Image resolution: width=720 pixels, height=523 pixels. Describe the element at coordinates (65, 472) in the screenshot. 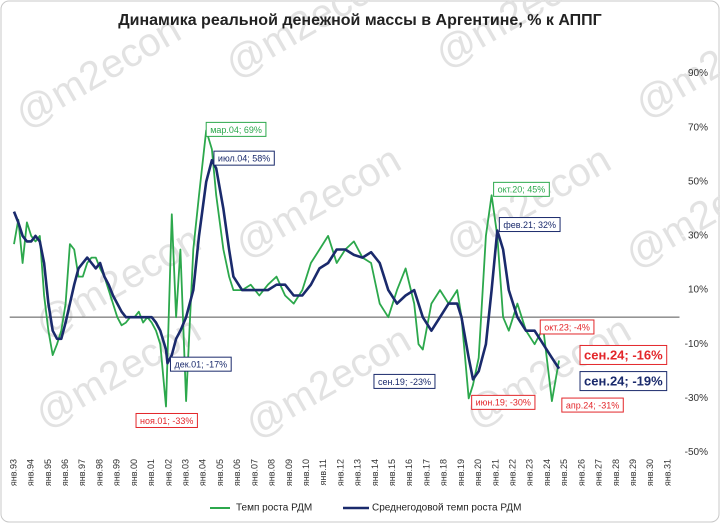

I see `x-tick-label: янв.96` at that location.